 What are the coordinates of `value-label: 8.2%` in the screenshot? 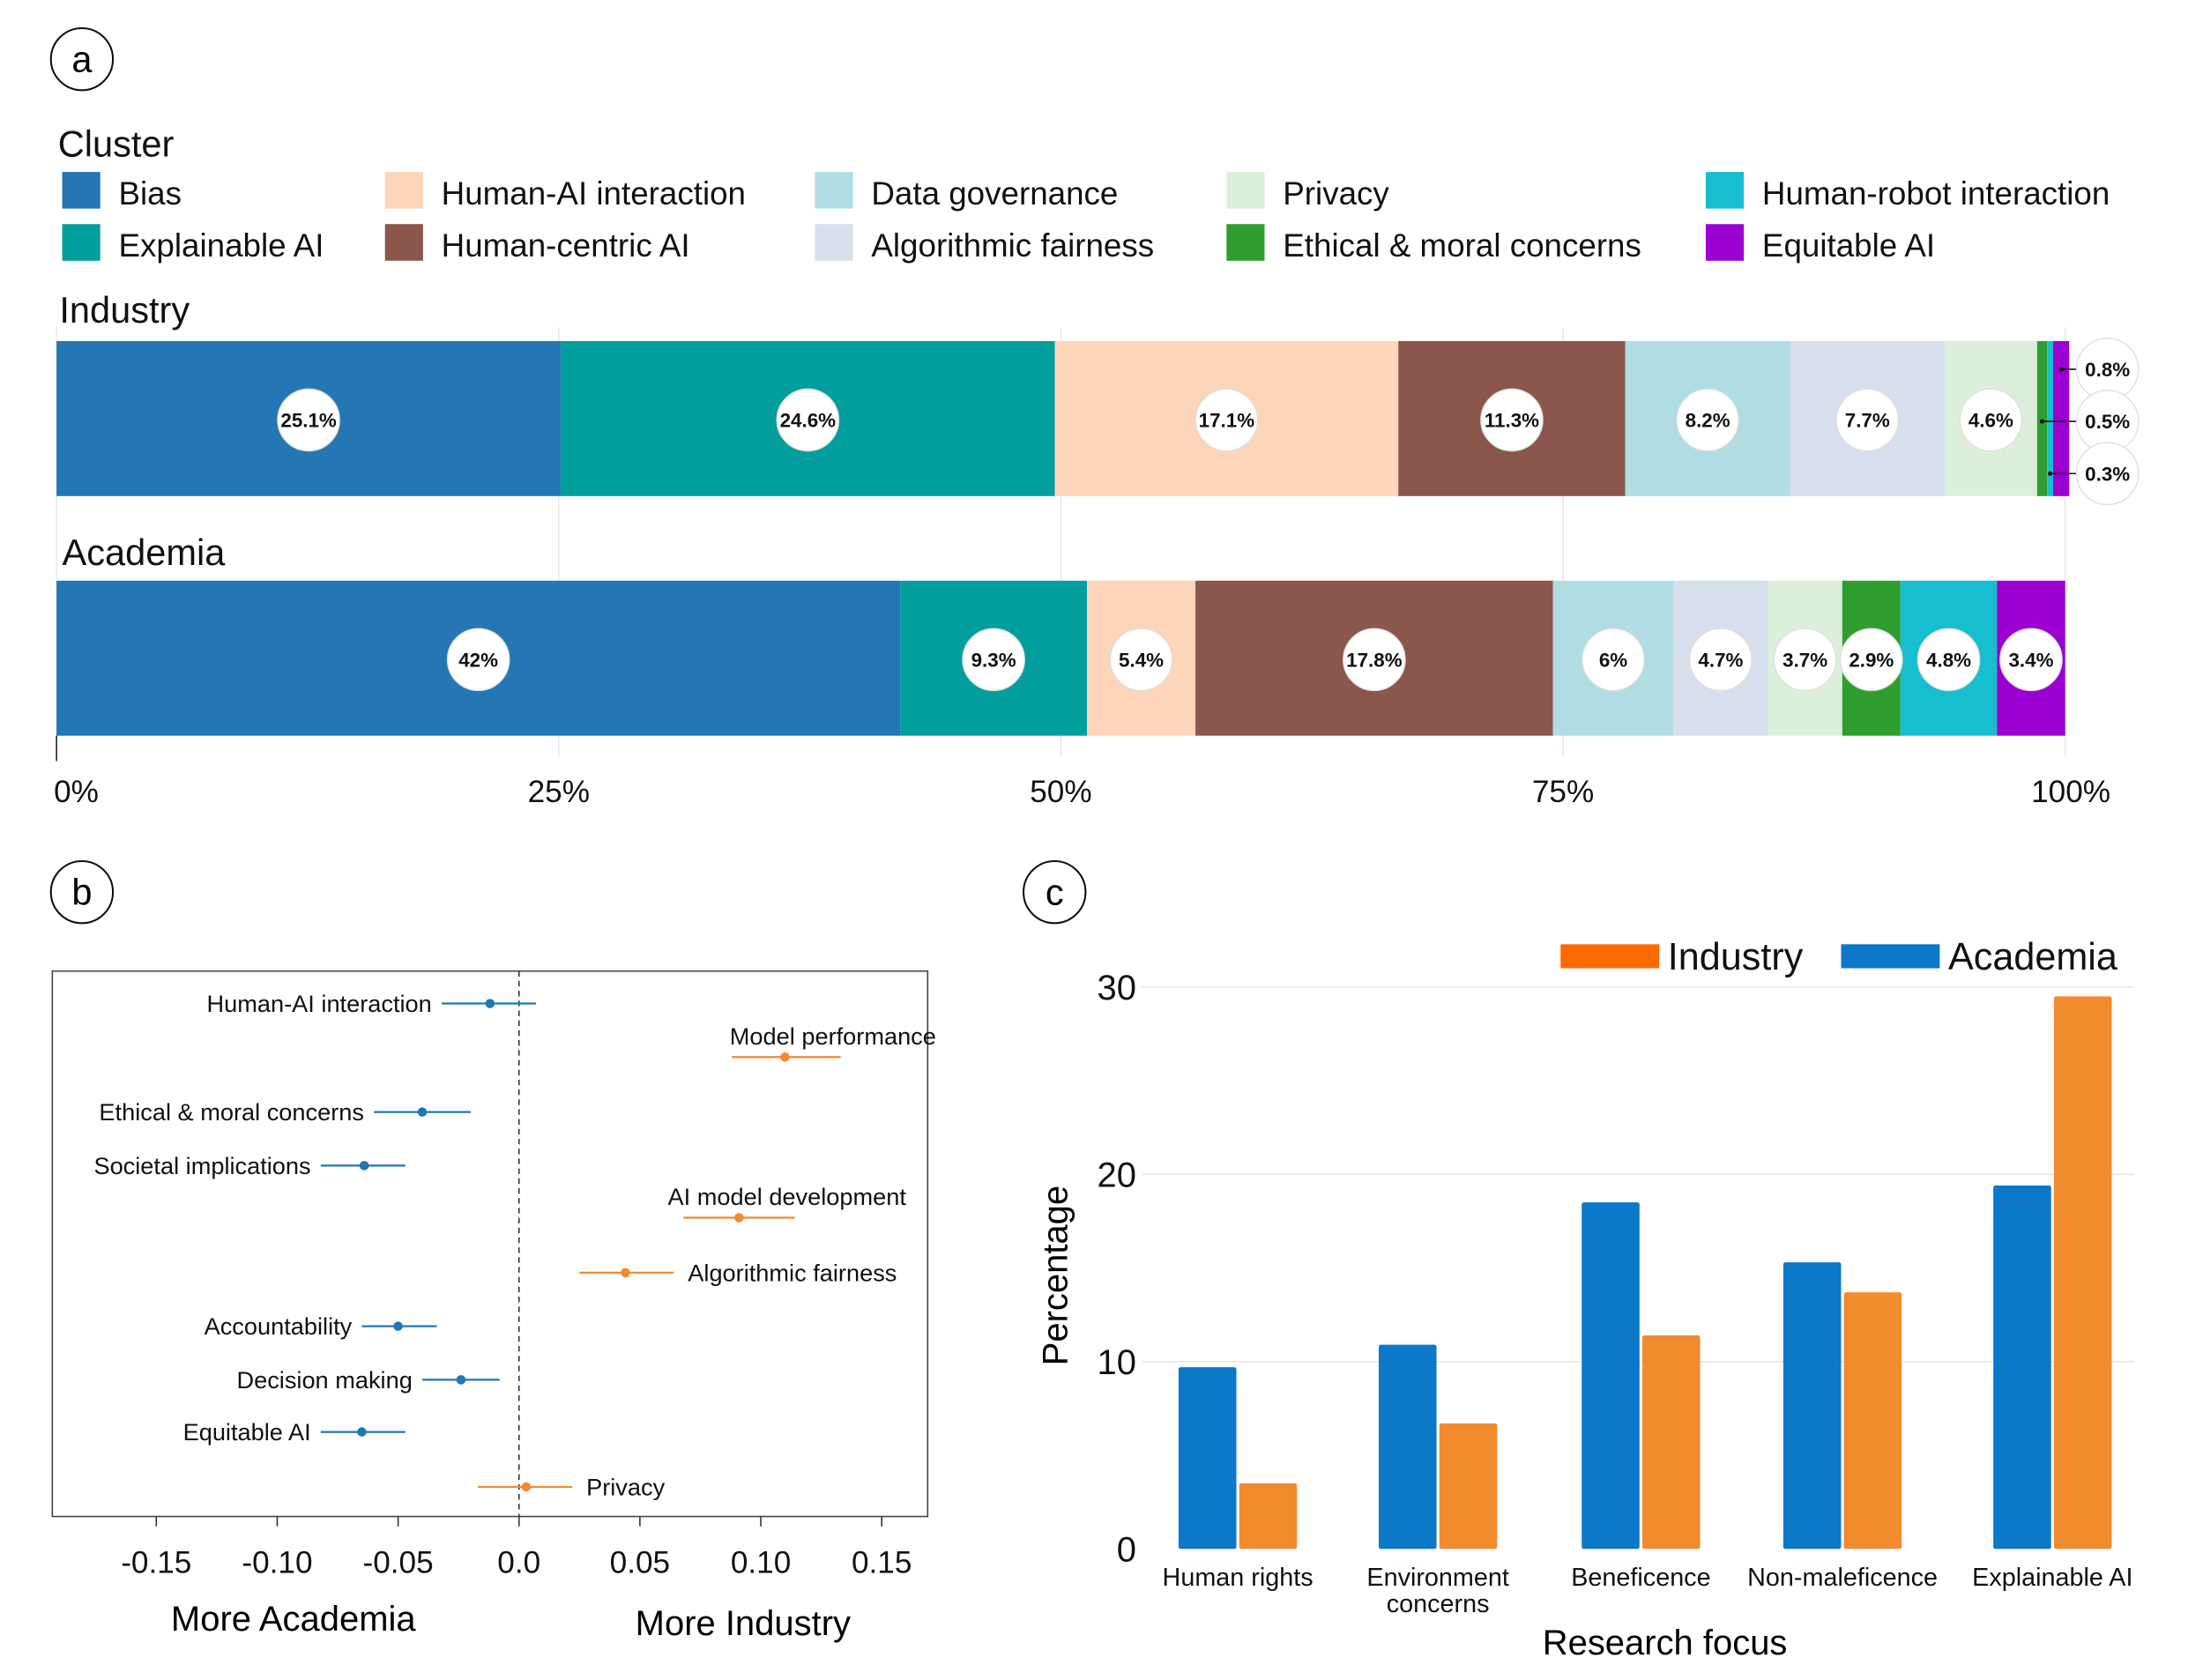 It's located at (1708, 420).